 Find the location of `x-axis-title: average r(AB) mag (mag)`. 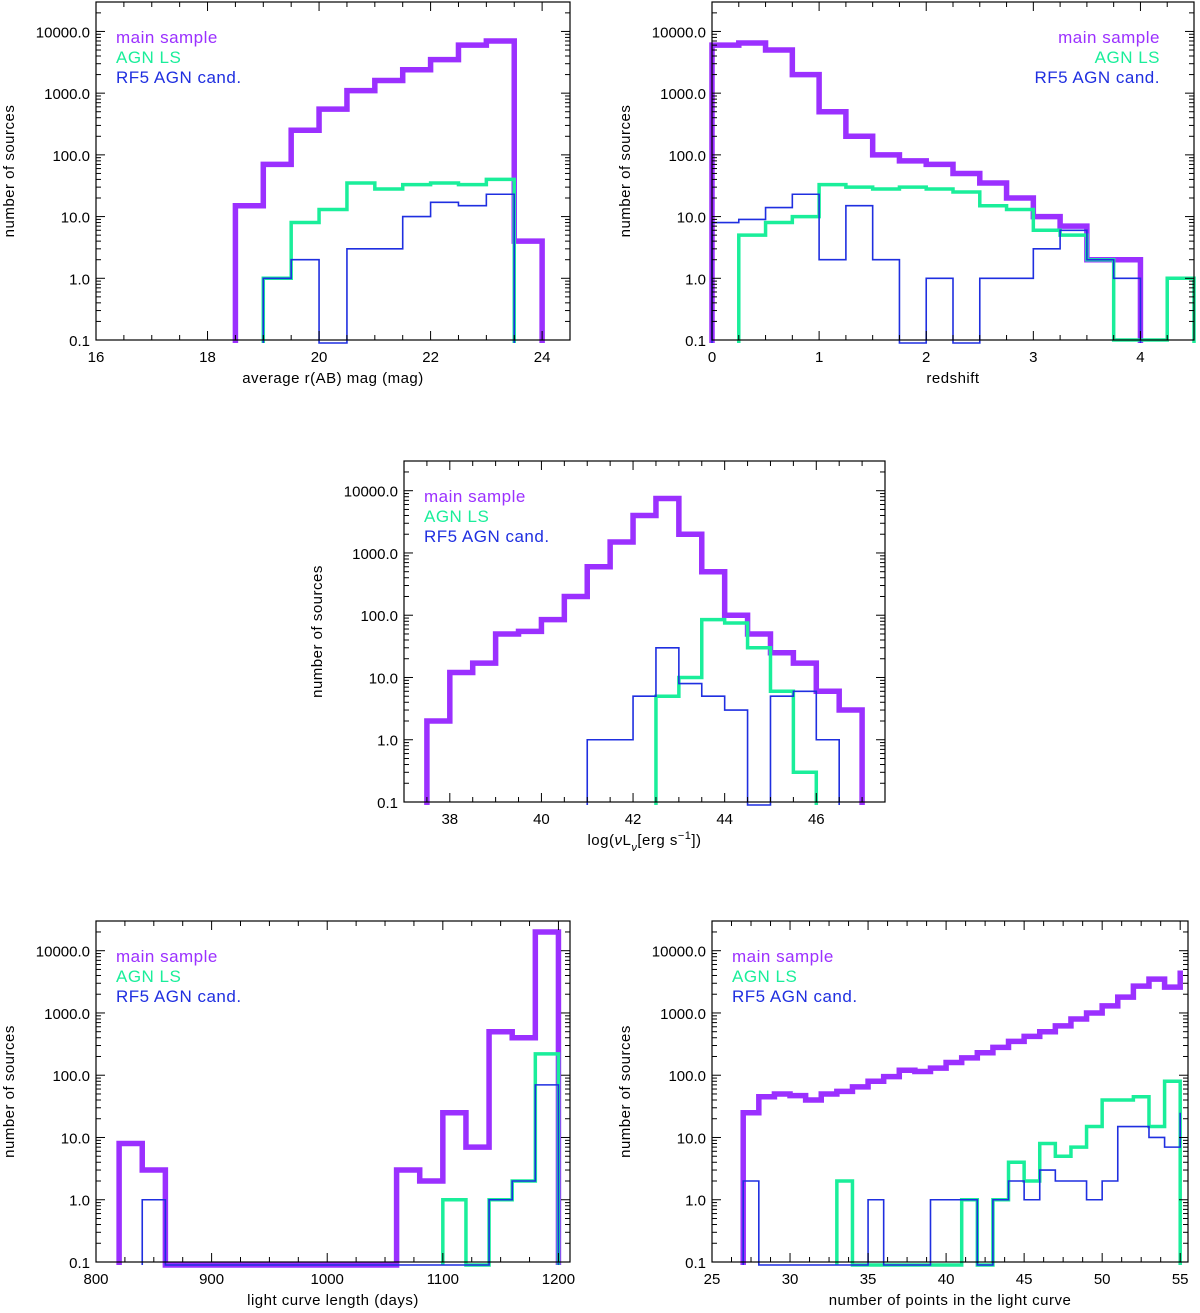

x-axis-title: average r(AB) mag (mag) is located at coordinates (333, 378).